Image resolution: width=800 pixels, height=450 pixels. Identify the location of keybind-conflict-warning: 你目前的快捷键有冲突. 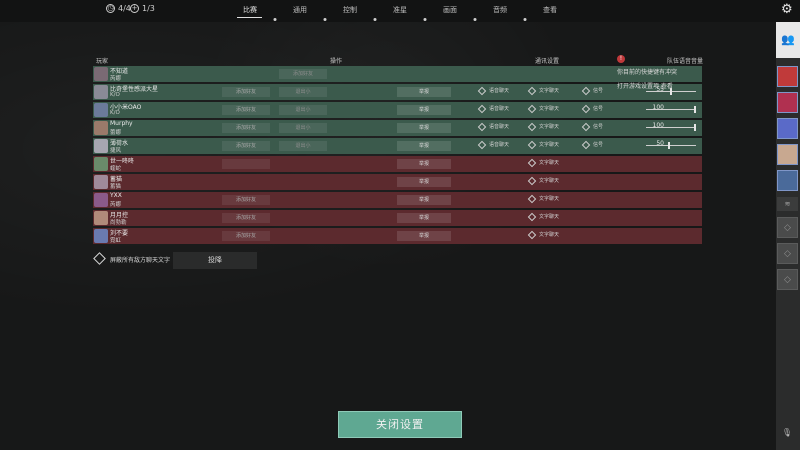
(647, 72).